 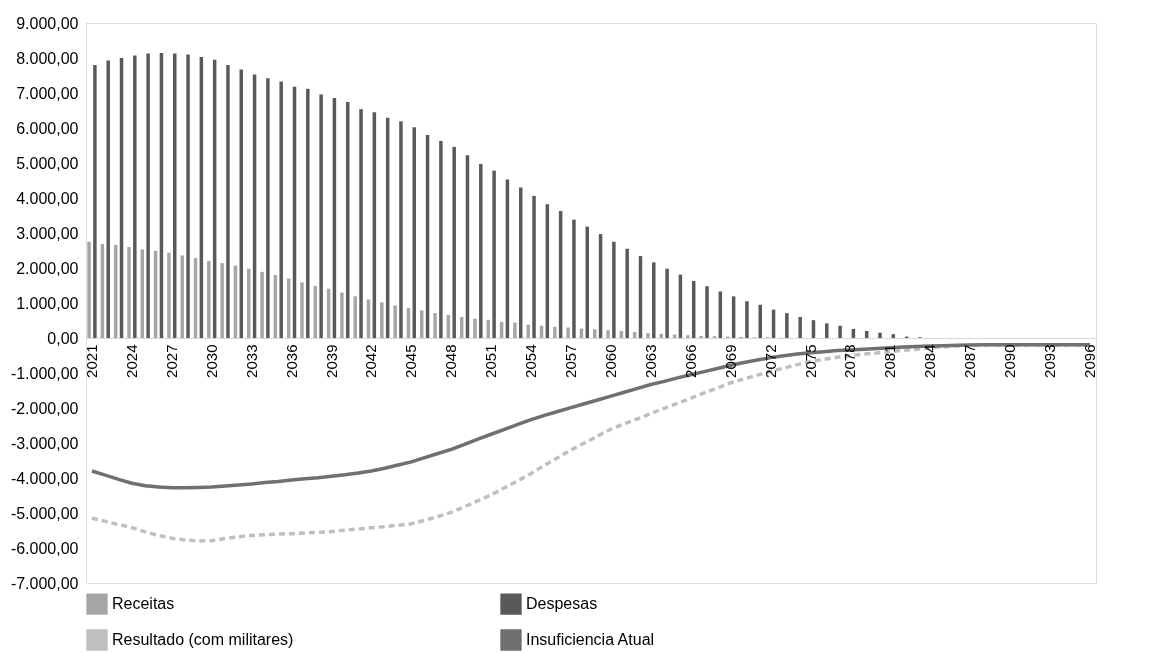 What do you see at coordinates (47, 233) in the screenshot?
I see `y-tick-label: 3.000,00` at bounding box center [47, 233].